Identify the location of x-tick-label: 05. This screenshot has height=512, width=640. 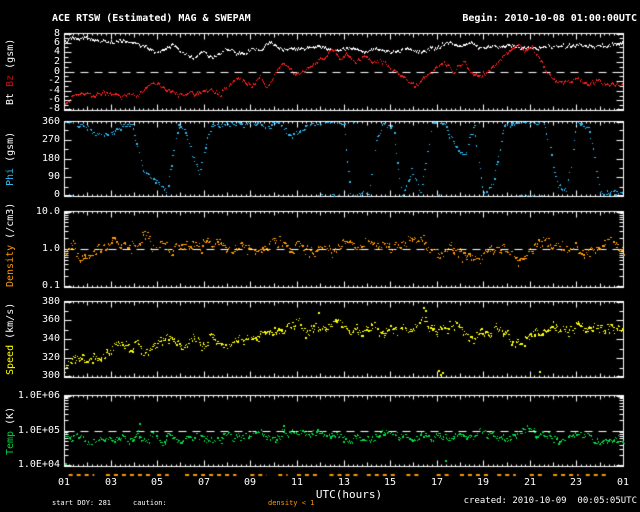
(157, 482).